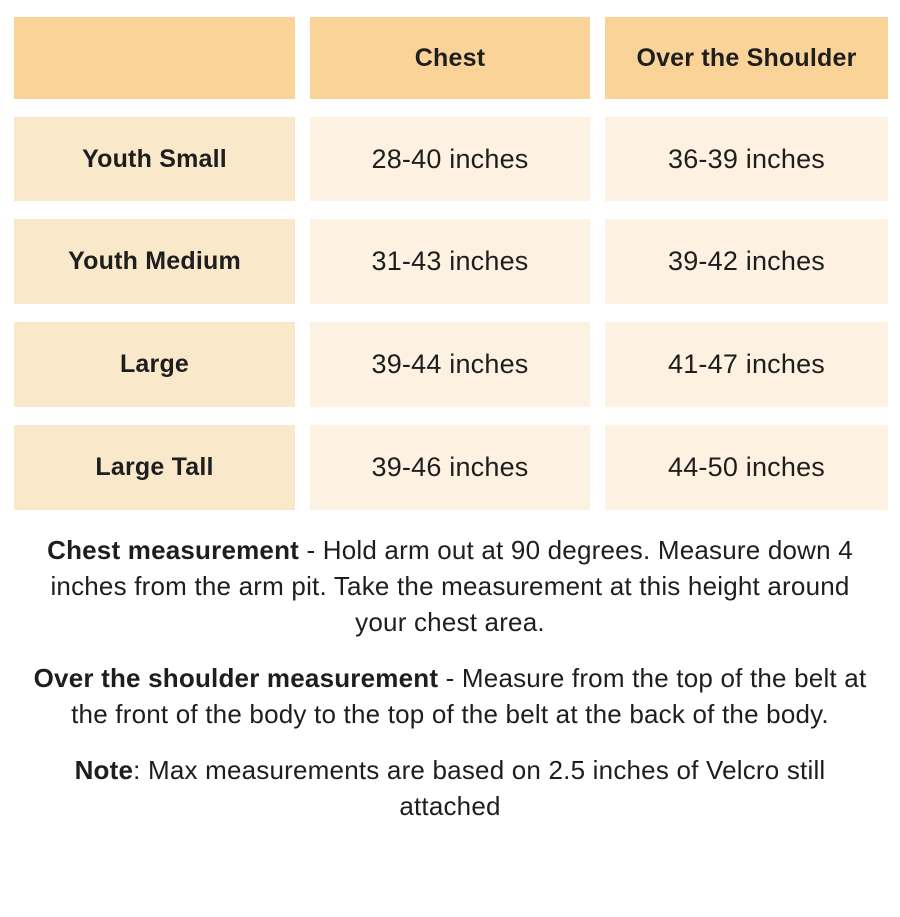  What do you see at coordinates (154, 58) in the screenshot?
I see `table-corner-cell` at bounding box center [154, 58].